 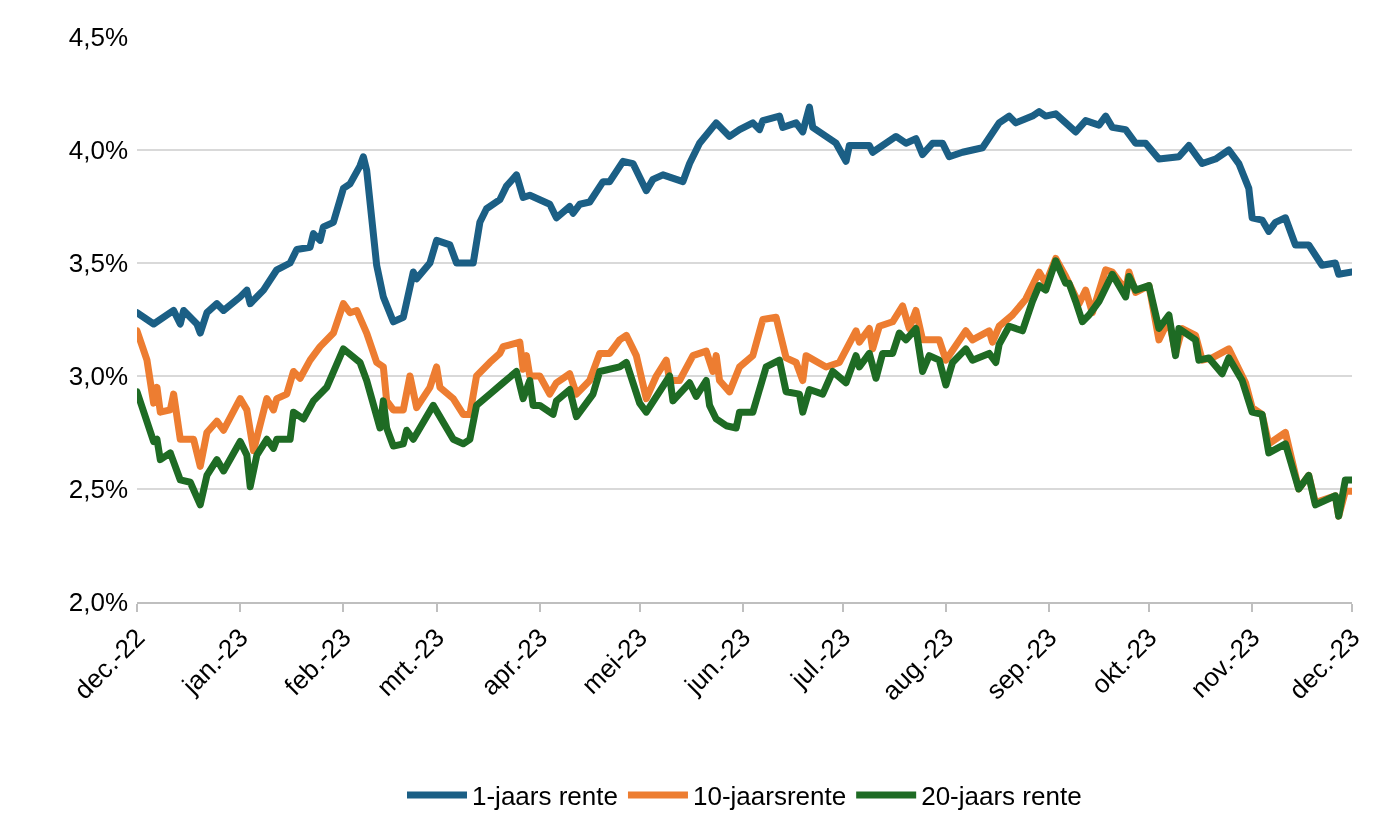 I want to click on legend-label: 10-jaarsrente, so click(x=769, y=796).